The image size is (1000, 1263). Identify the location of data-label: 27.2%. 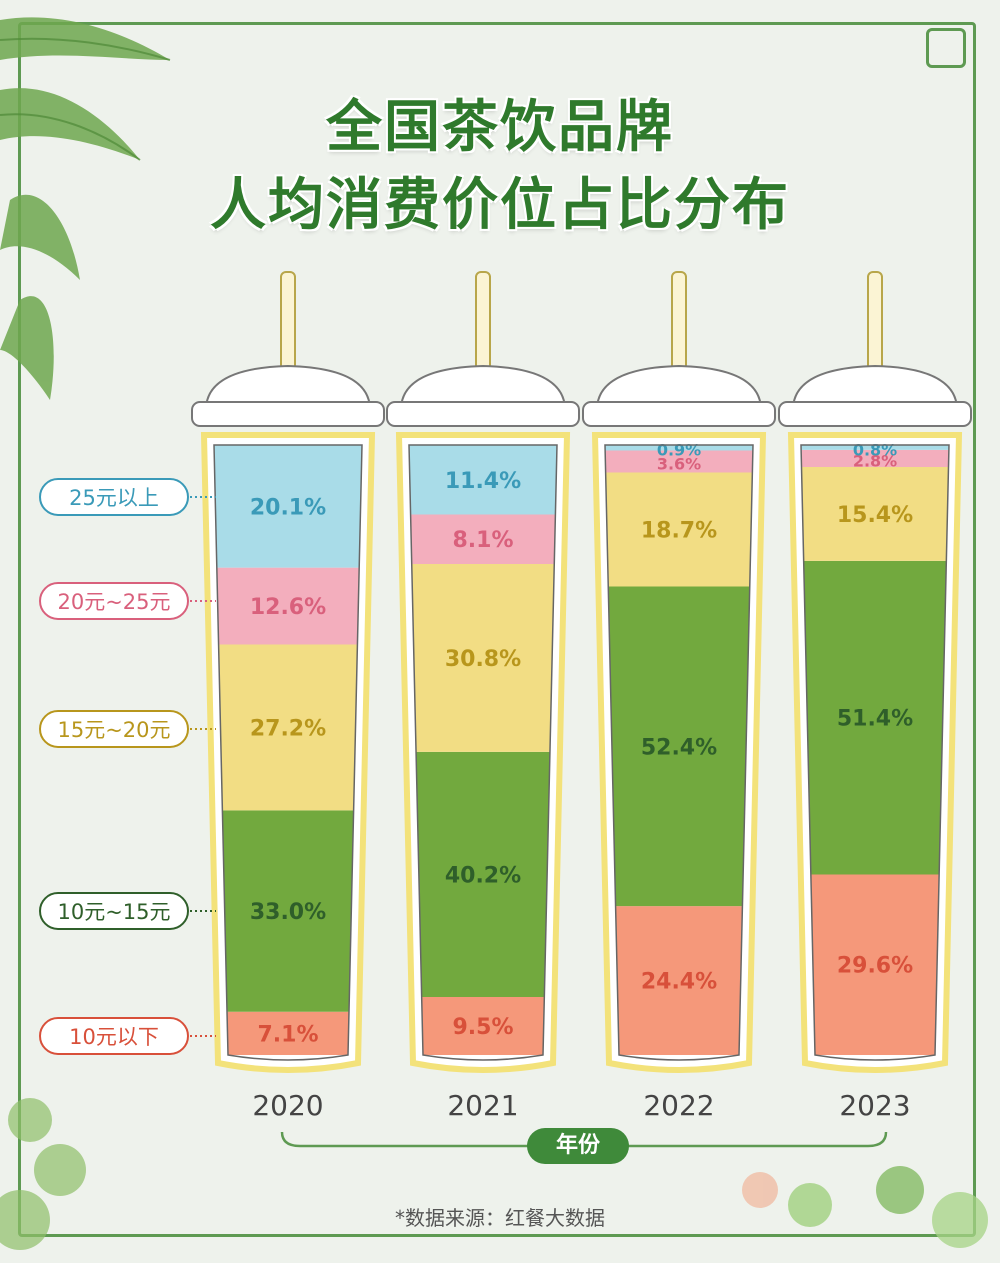
(288, 728).